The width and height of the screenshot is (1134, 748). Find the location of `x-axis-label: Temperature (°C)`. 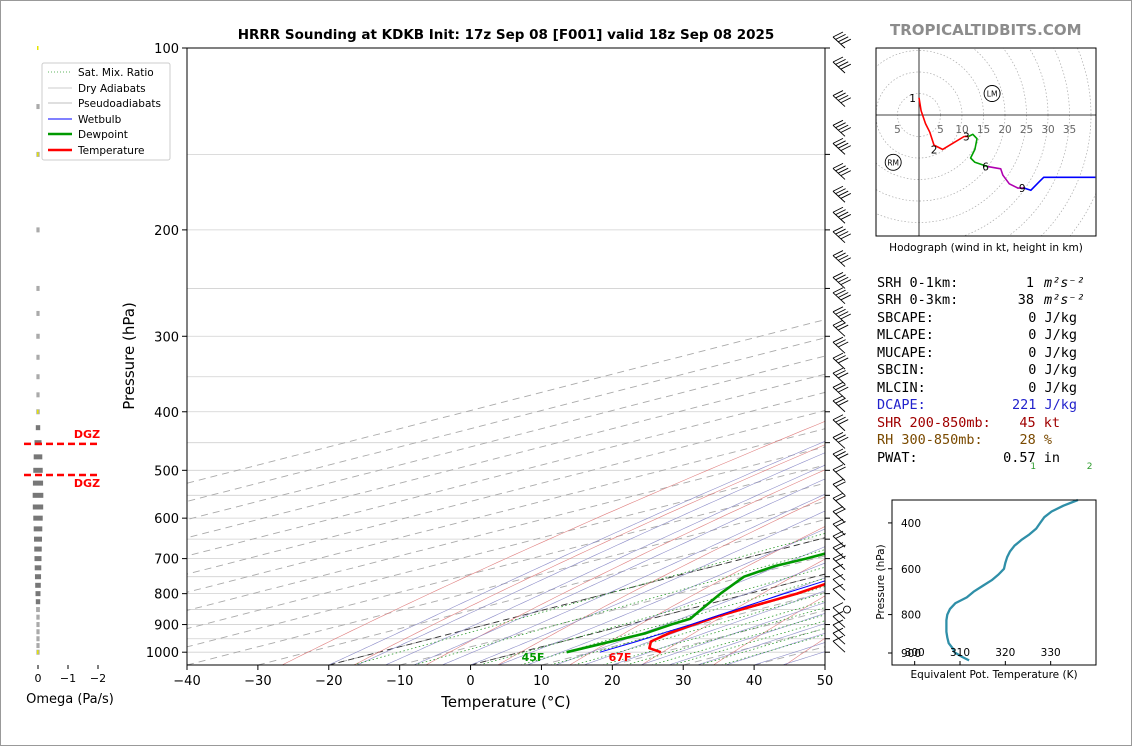

x-axis-label: Temperature (°C) is located at coordinates (505, 702).